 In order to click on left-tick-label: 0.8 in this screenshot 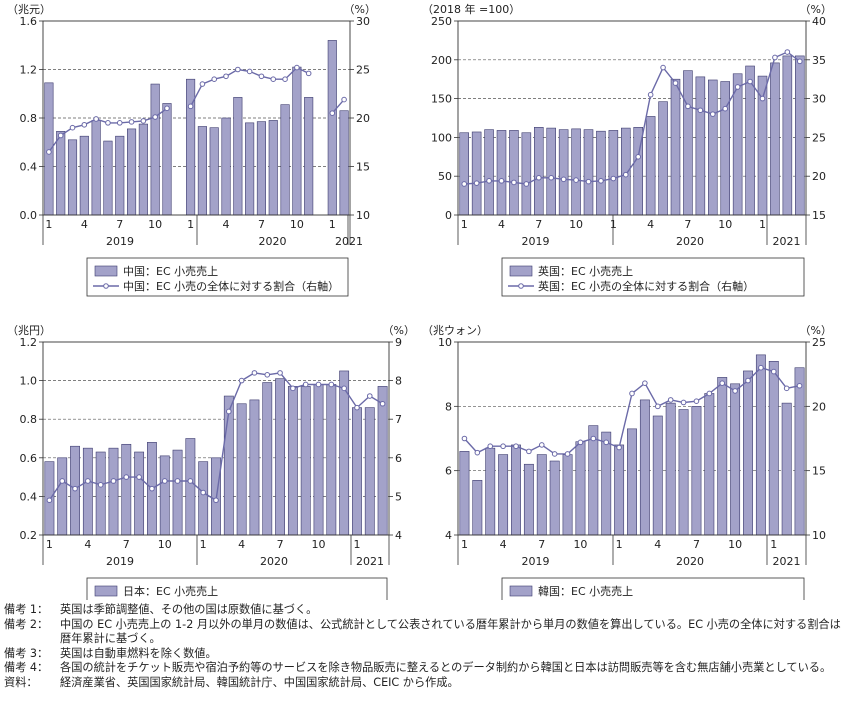, I will do `click(29, 419)`.